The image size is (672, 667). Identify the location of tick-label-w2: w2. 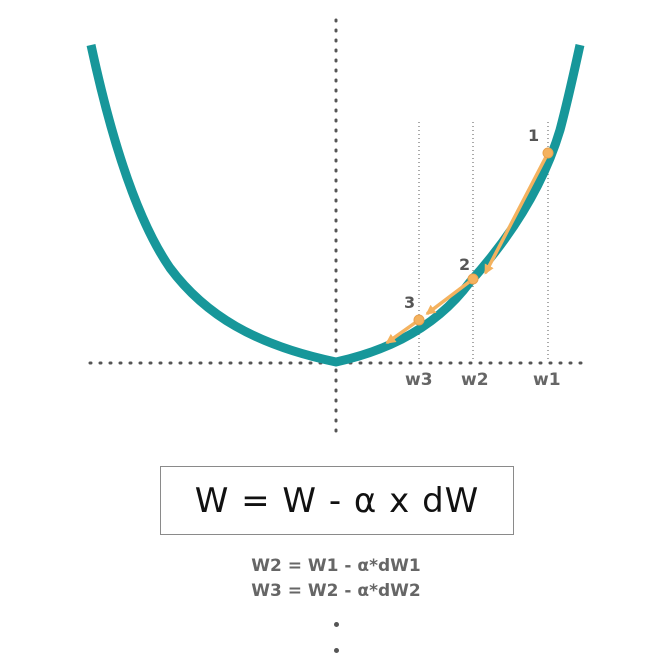
(475, 380).